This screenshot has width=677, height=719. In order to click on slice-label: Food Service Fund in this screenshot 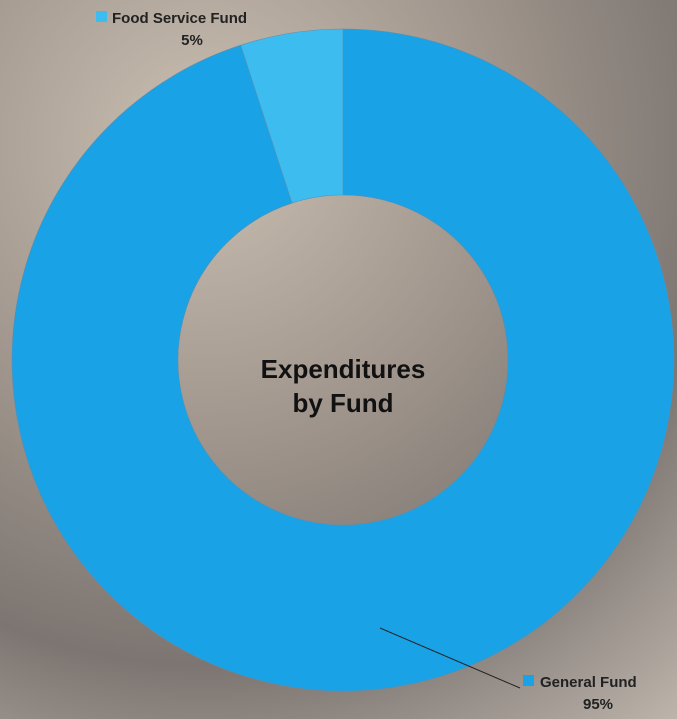, I will do `click(179, 18)`.